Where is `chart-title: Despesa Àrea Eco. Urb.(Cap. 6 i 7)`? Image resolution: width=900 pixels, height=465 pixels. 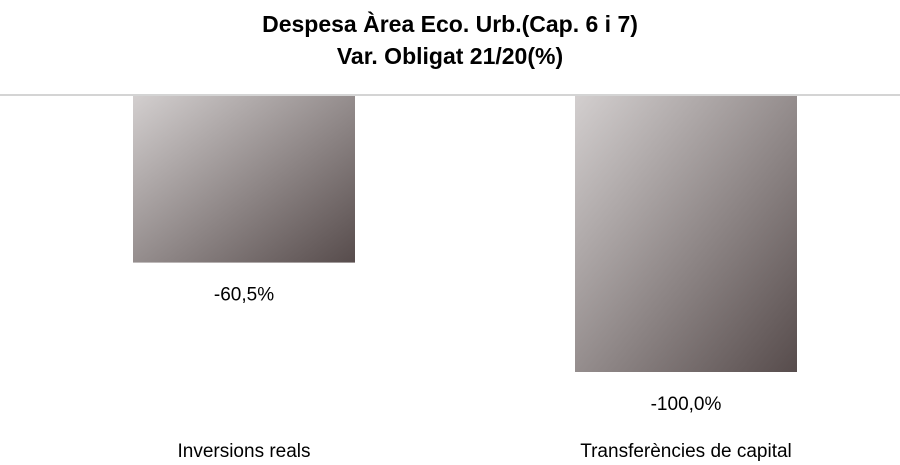 chart-title: Despesa Àrea Eco. Urb.(Cap. 6 i 7) is located at coordinates (450, 23).